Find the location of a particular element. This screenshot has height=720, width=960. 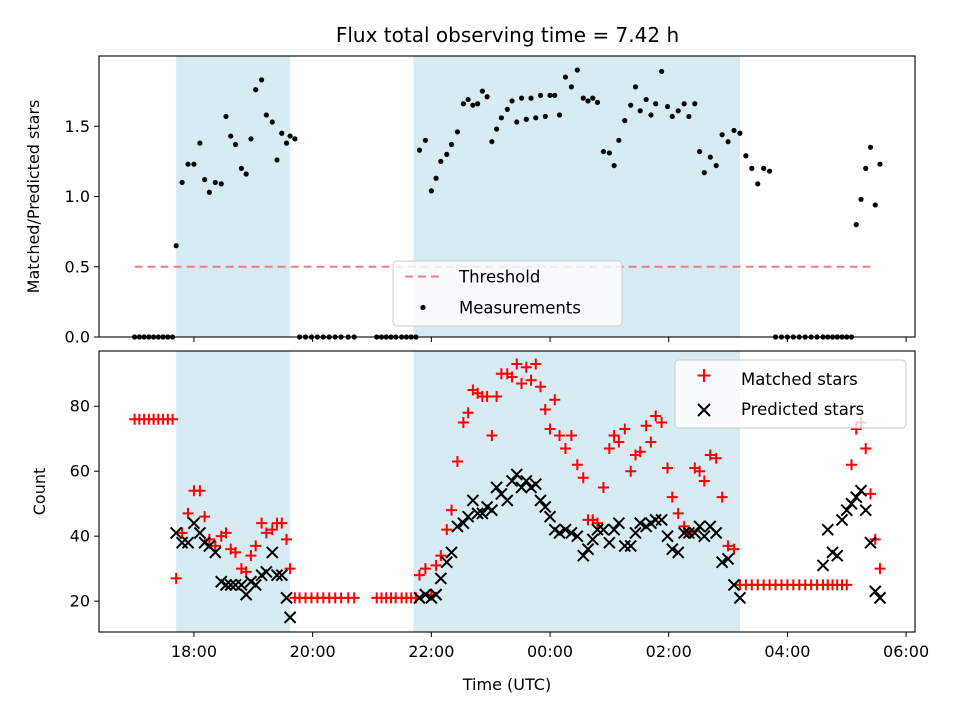

bottom-y-tick-label: 20 is located at coordinates (80, 601).